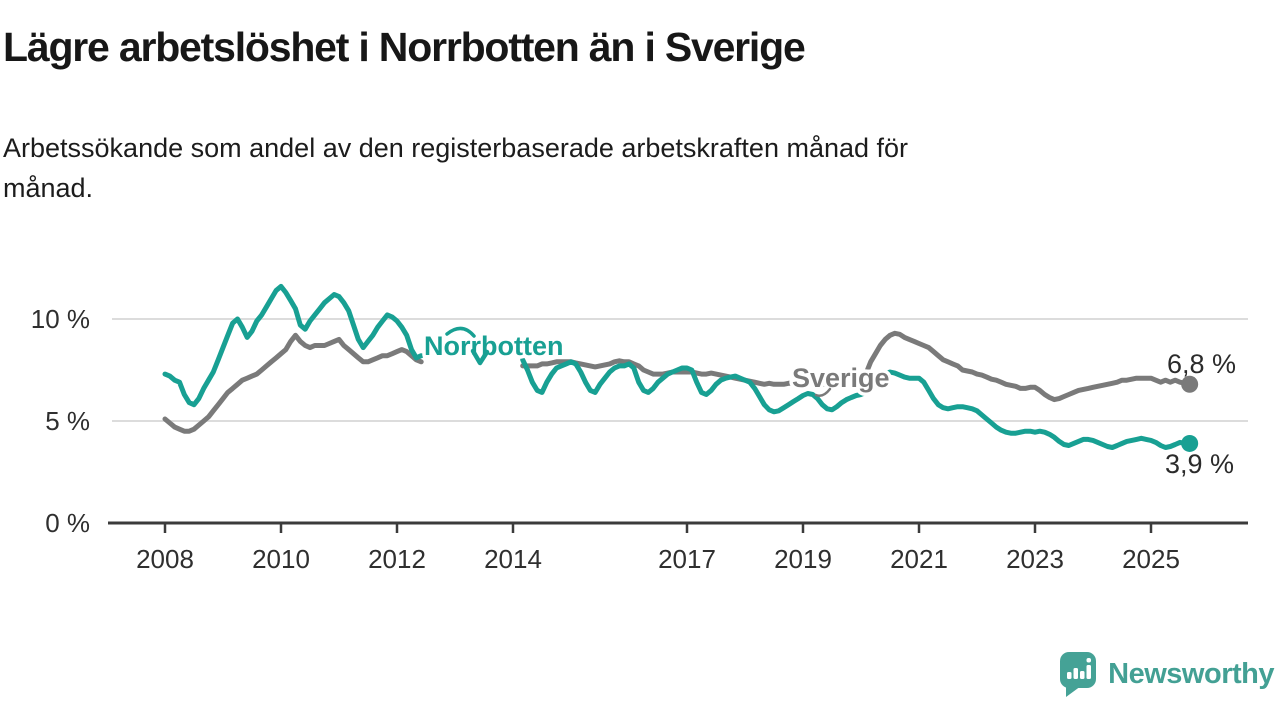  I want to click on x-axis-tick-label: 2023, so click(1035, 559).